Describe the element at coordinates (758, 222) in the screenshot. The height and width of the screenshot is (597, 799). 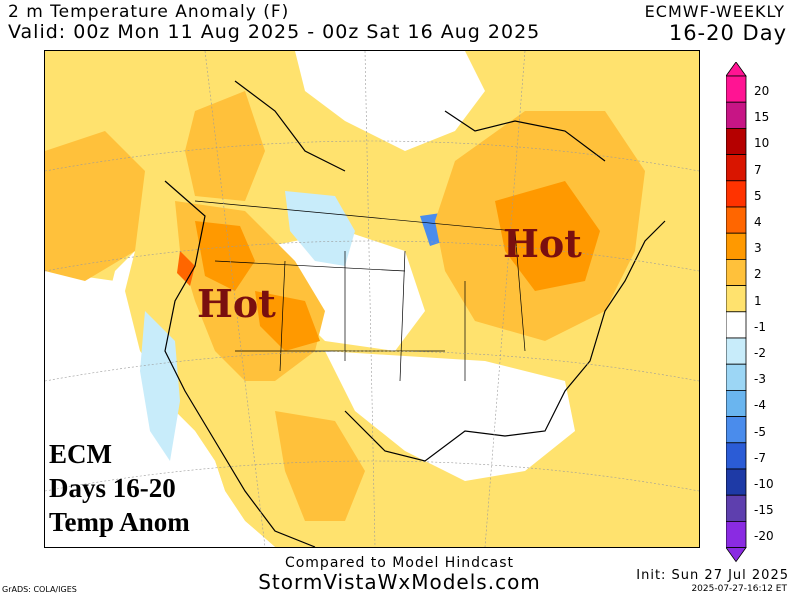
I see `colorbar-label: 4` at that location.